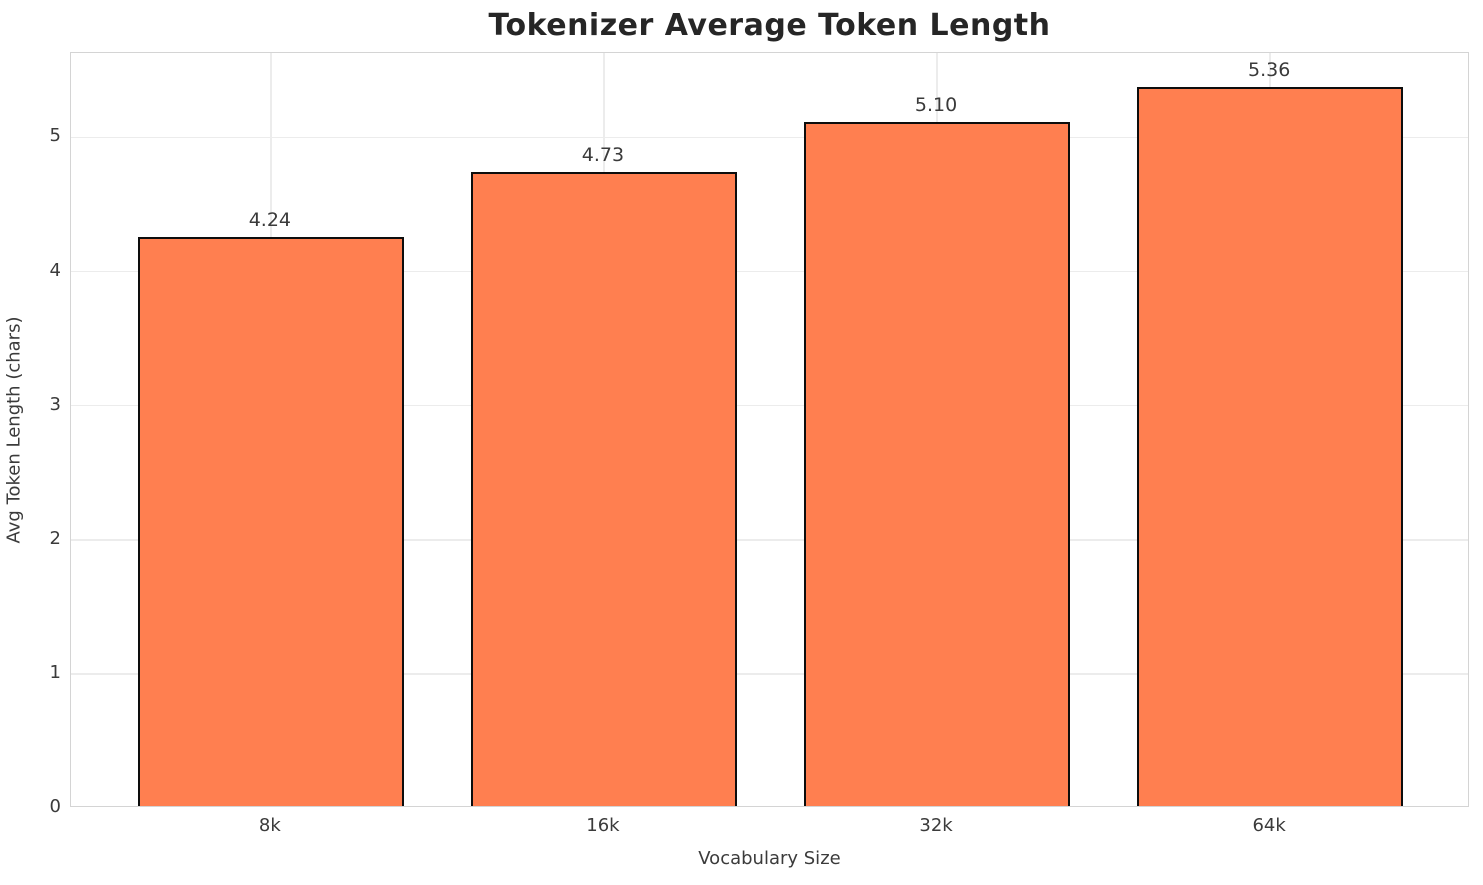 The height and width of the screenshot is (885, 1483). I want to click on bar-16k, so click(604, 488).